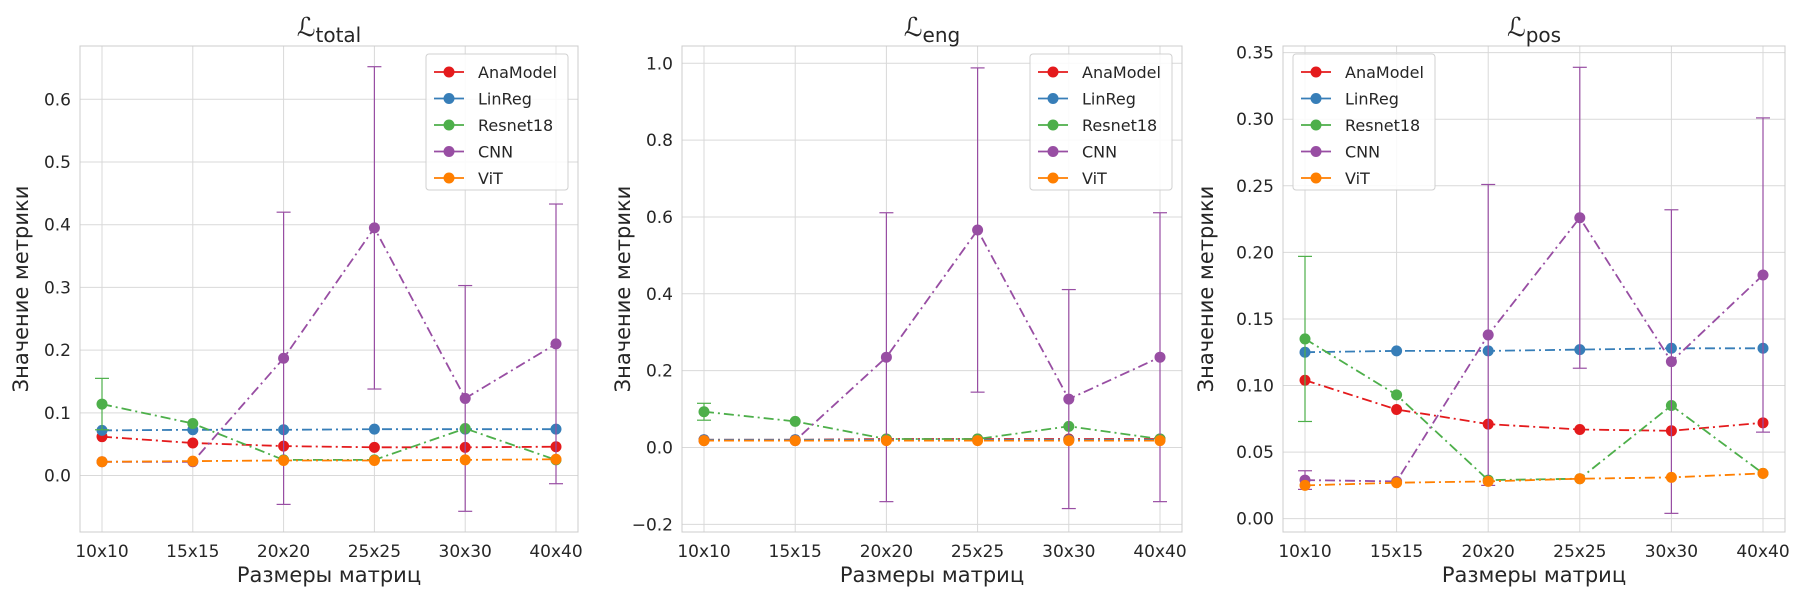 The image size is (1800, 600). What do you see at coordinates (57, 163) in the screenshot?
I see `y-tick-label: 0.5` at bounding box center [57, 163].